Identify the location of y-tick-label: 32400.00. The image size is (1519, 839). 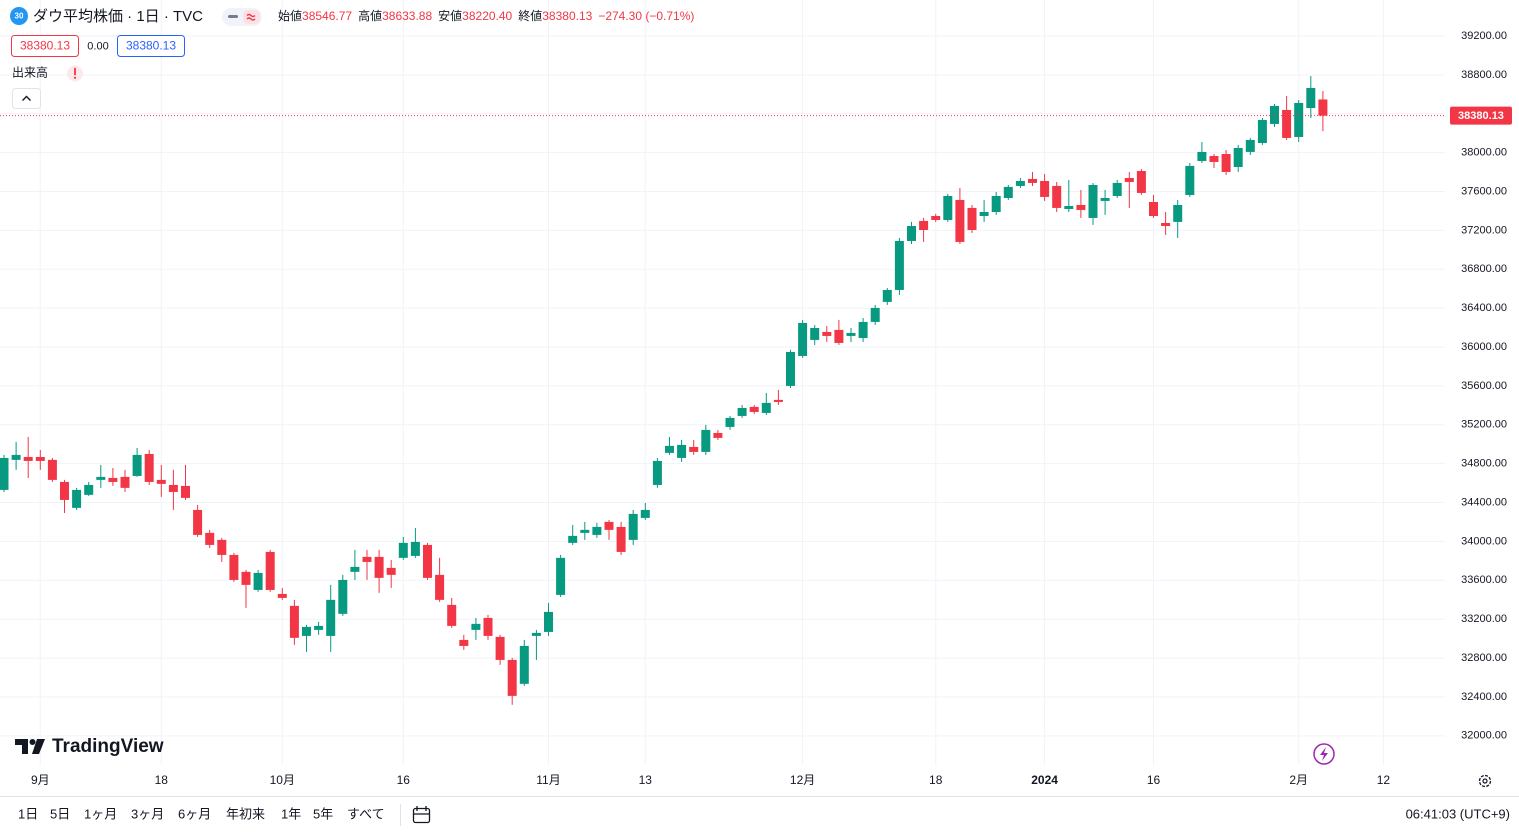
(1484, 697).